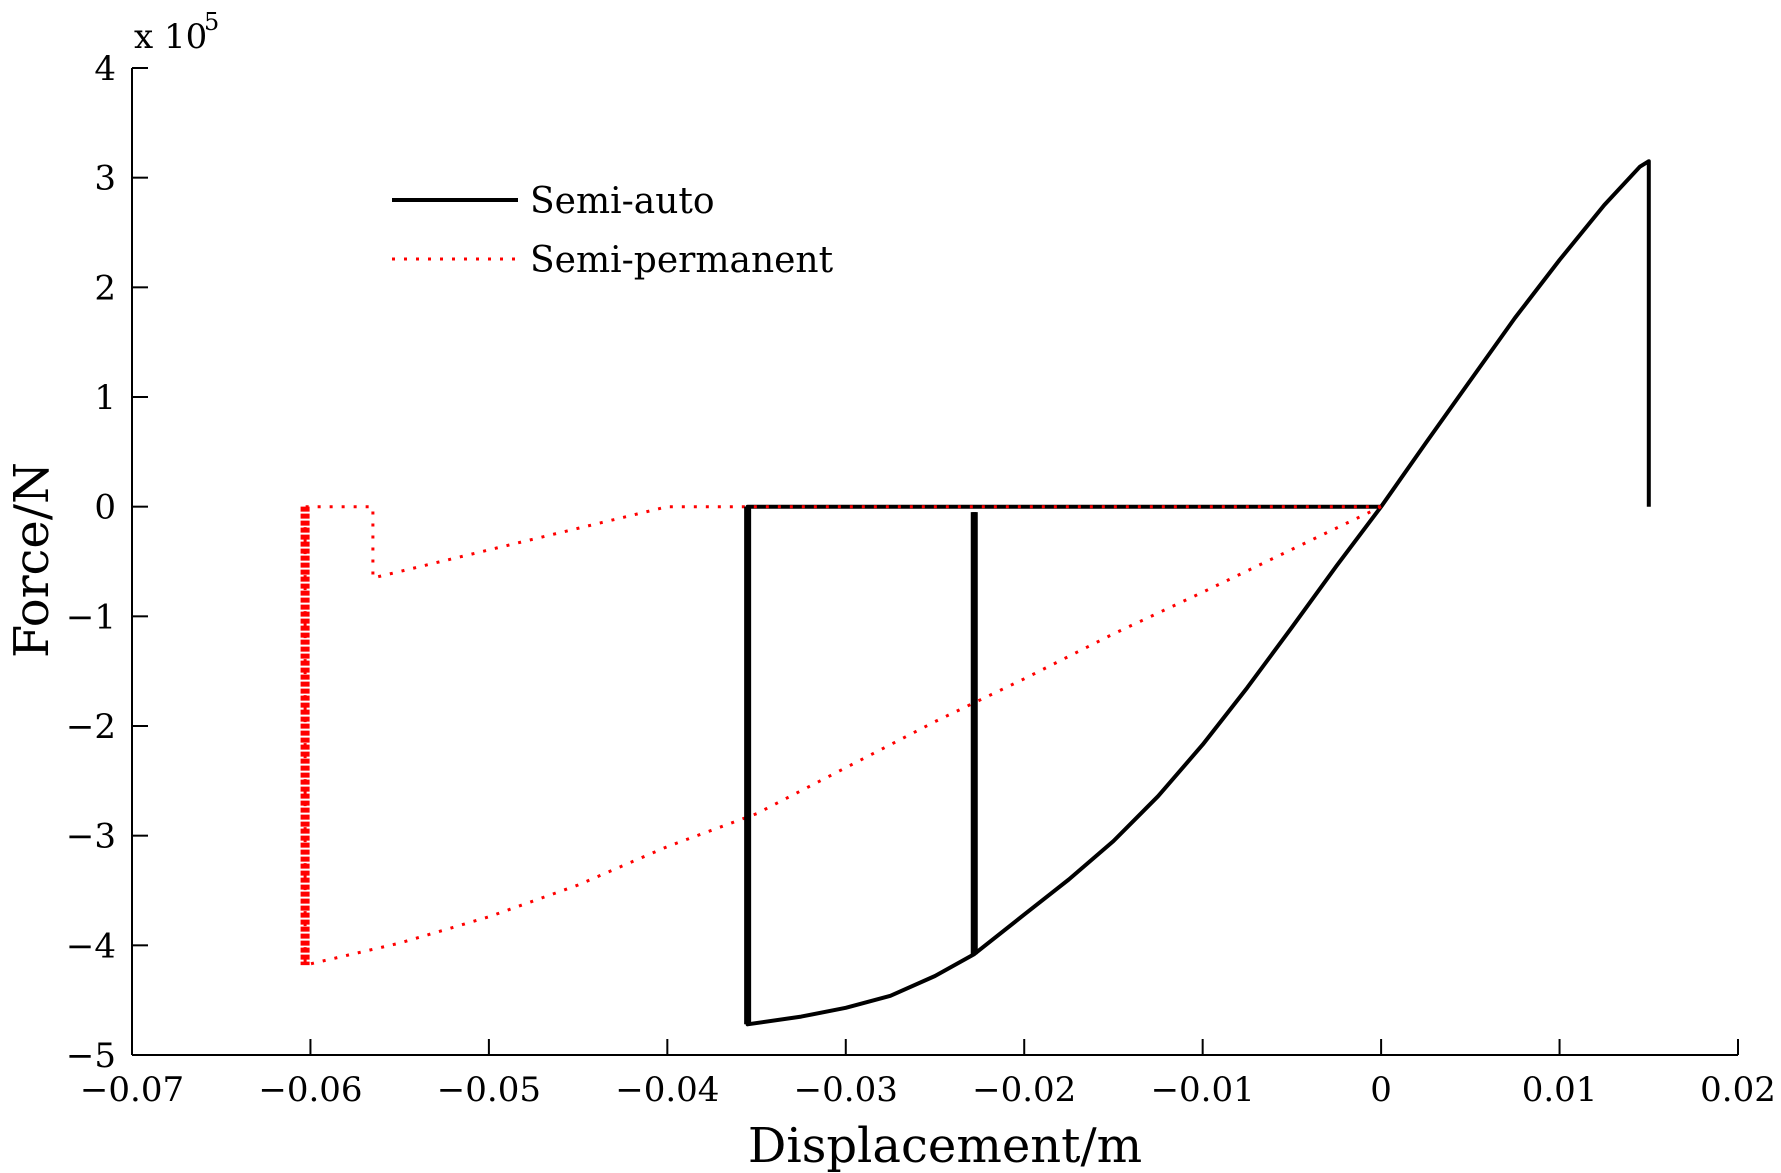 Image resolution: width=1781 pixels, height=1173 pixels. Describe the element at coordinates (667, 1090) in the screenshot. I see `x-tick-label: −0.04` at that location.